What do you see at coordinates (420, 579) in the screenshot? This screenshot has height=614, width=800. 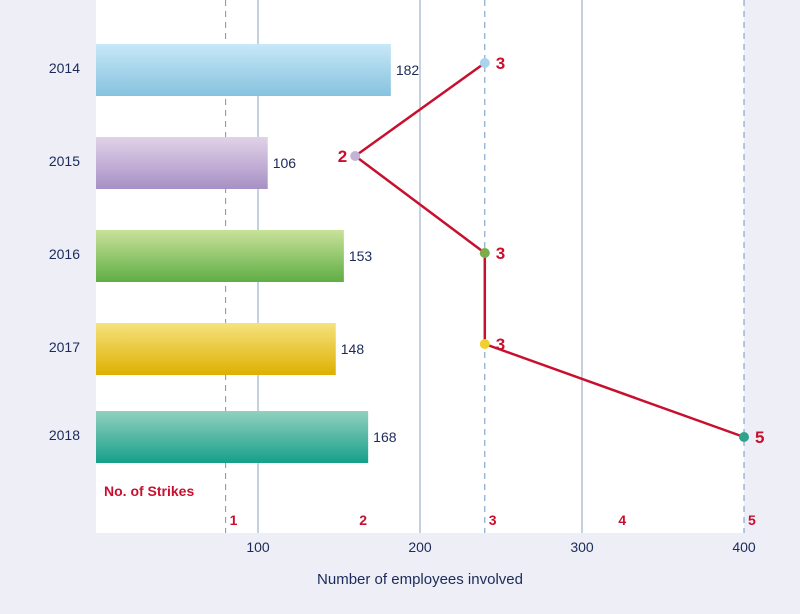 I see `x-axis-title: Number of employees involved` at bounding box center [420, 579].